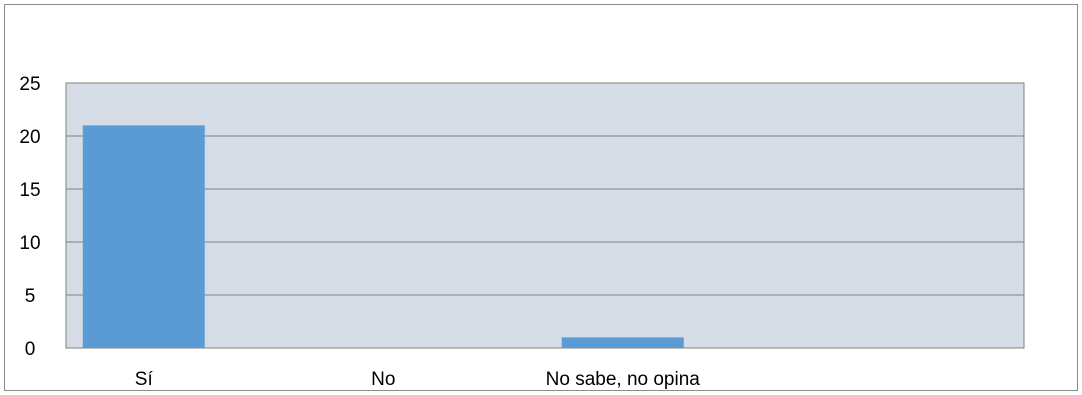 The width and height of the screenshot is (1082, 395). I want to click on y-tick-label-25: 25, so click(29, 84).